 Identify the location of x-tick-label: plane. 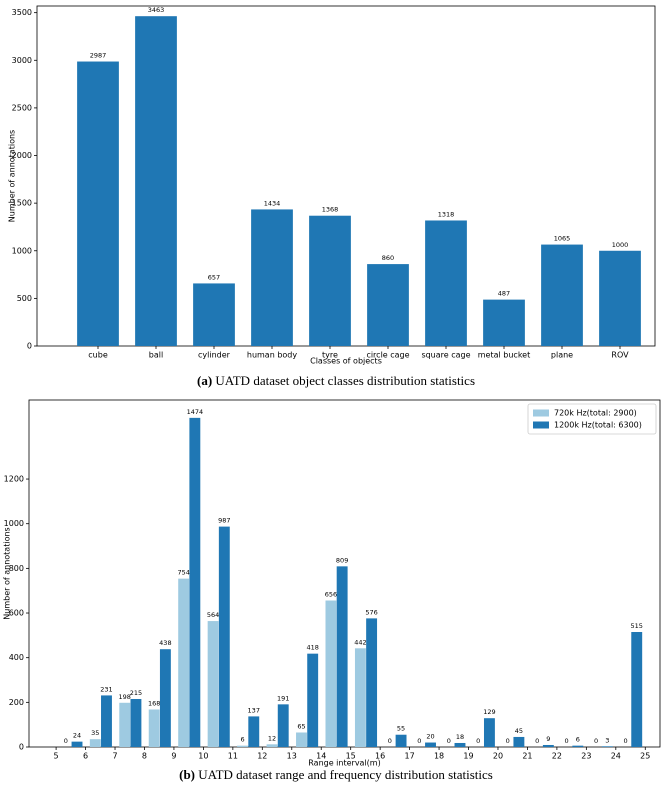
(562, 355).